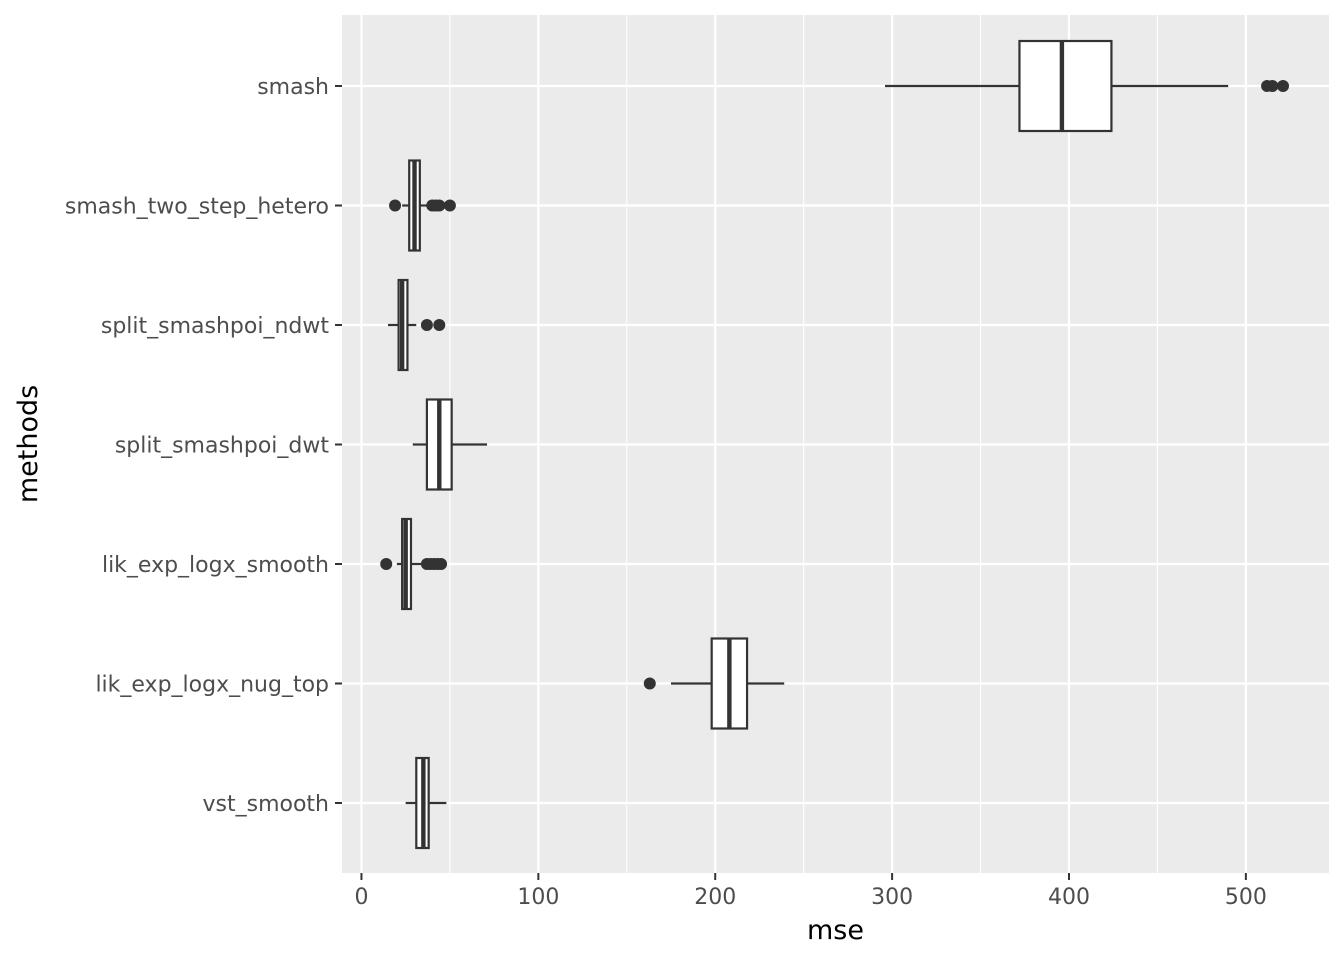 This screenshot has width=1344, height=960. I want to click on x-tick-label: 300, so click(892, 897).